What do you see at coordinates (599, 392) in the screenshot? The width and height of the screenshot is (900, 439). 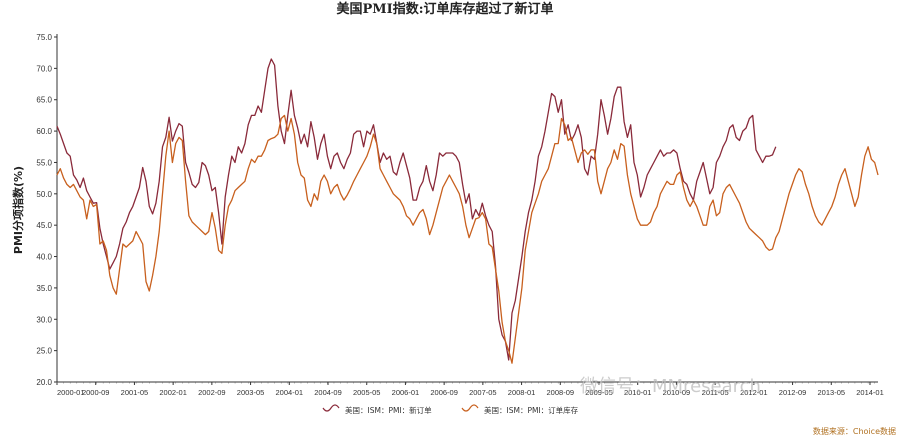 I see `x-tick-label: 2009-05` at bounding box center [599, 392].